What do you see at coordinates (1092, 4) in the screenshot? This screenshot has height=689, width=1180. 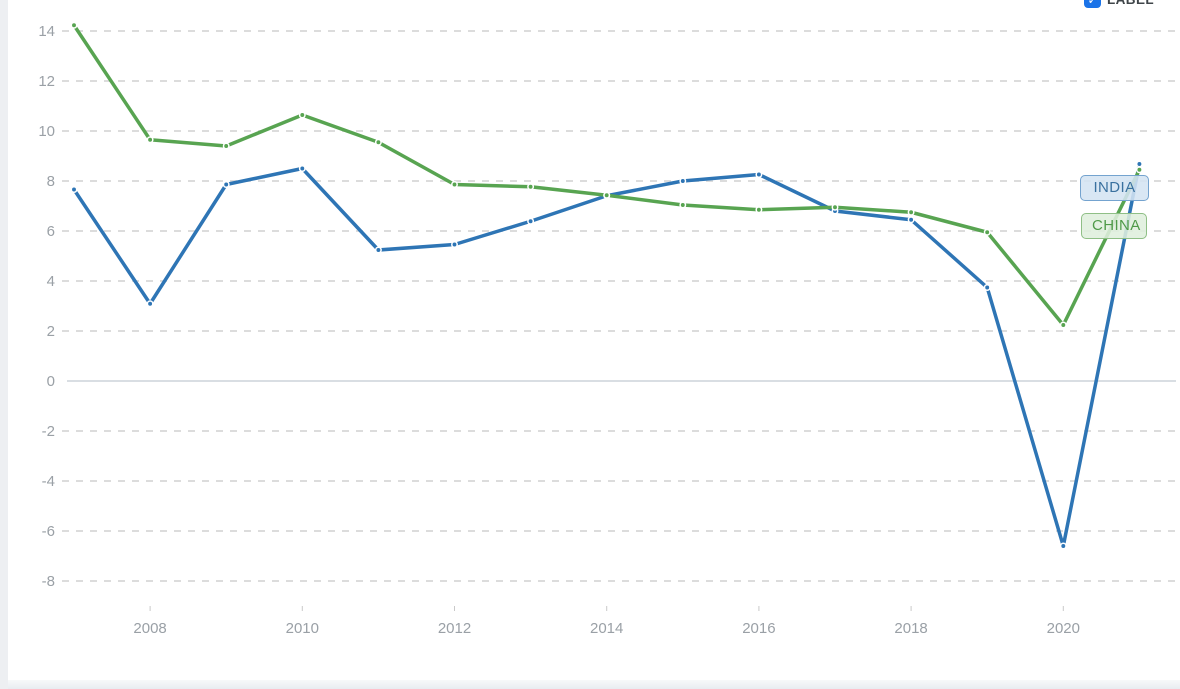 I see `label-checkbox-icon: ✓` at bounding box center [1092, 4].